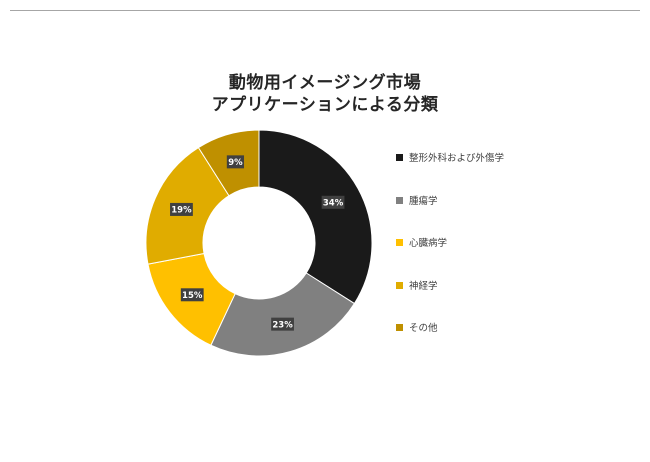 The image size is (650, 462). I want to click on chart-title-line-1: 動物用イメージング市場, so click(325, 83).